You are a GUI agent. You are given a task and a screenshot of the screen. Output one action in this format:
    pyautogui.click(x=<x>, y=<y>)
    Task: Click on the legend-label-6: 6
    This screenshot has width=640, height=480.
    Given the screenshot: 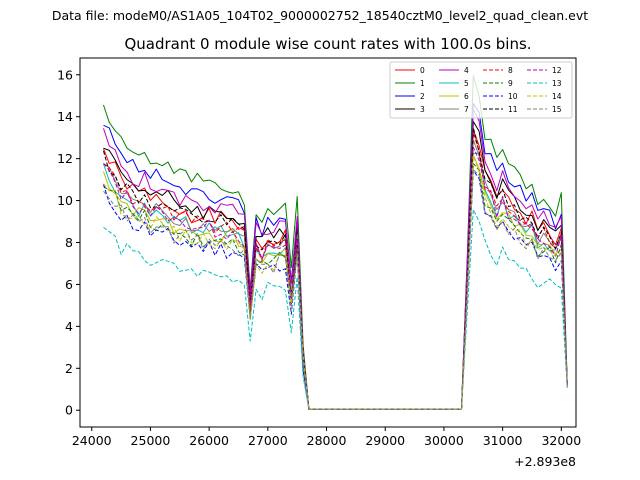 What is the action you would take?
    pyautogui.click(x=466, y=96)
    